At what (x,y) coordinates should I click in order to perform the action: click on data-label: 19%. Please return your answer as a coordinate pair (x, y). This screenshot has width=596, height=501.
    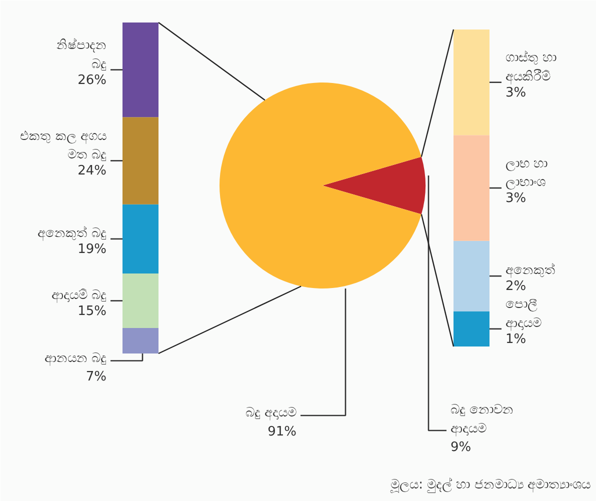
    Looking at the image, I should click on (92, 249).